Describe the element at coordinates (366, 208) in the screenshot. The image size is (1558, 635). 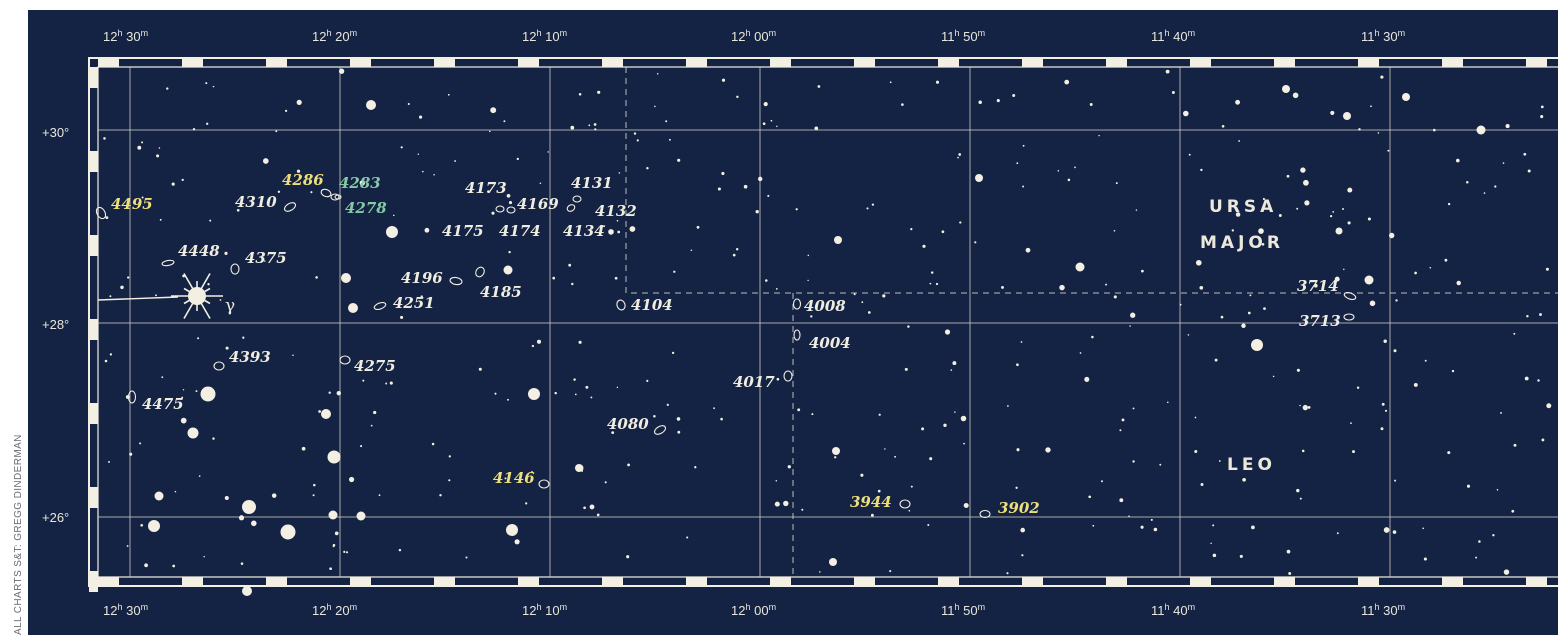
I see `galaxy-label-ngc4278: 4278` at that location.